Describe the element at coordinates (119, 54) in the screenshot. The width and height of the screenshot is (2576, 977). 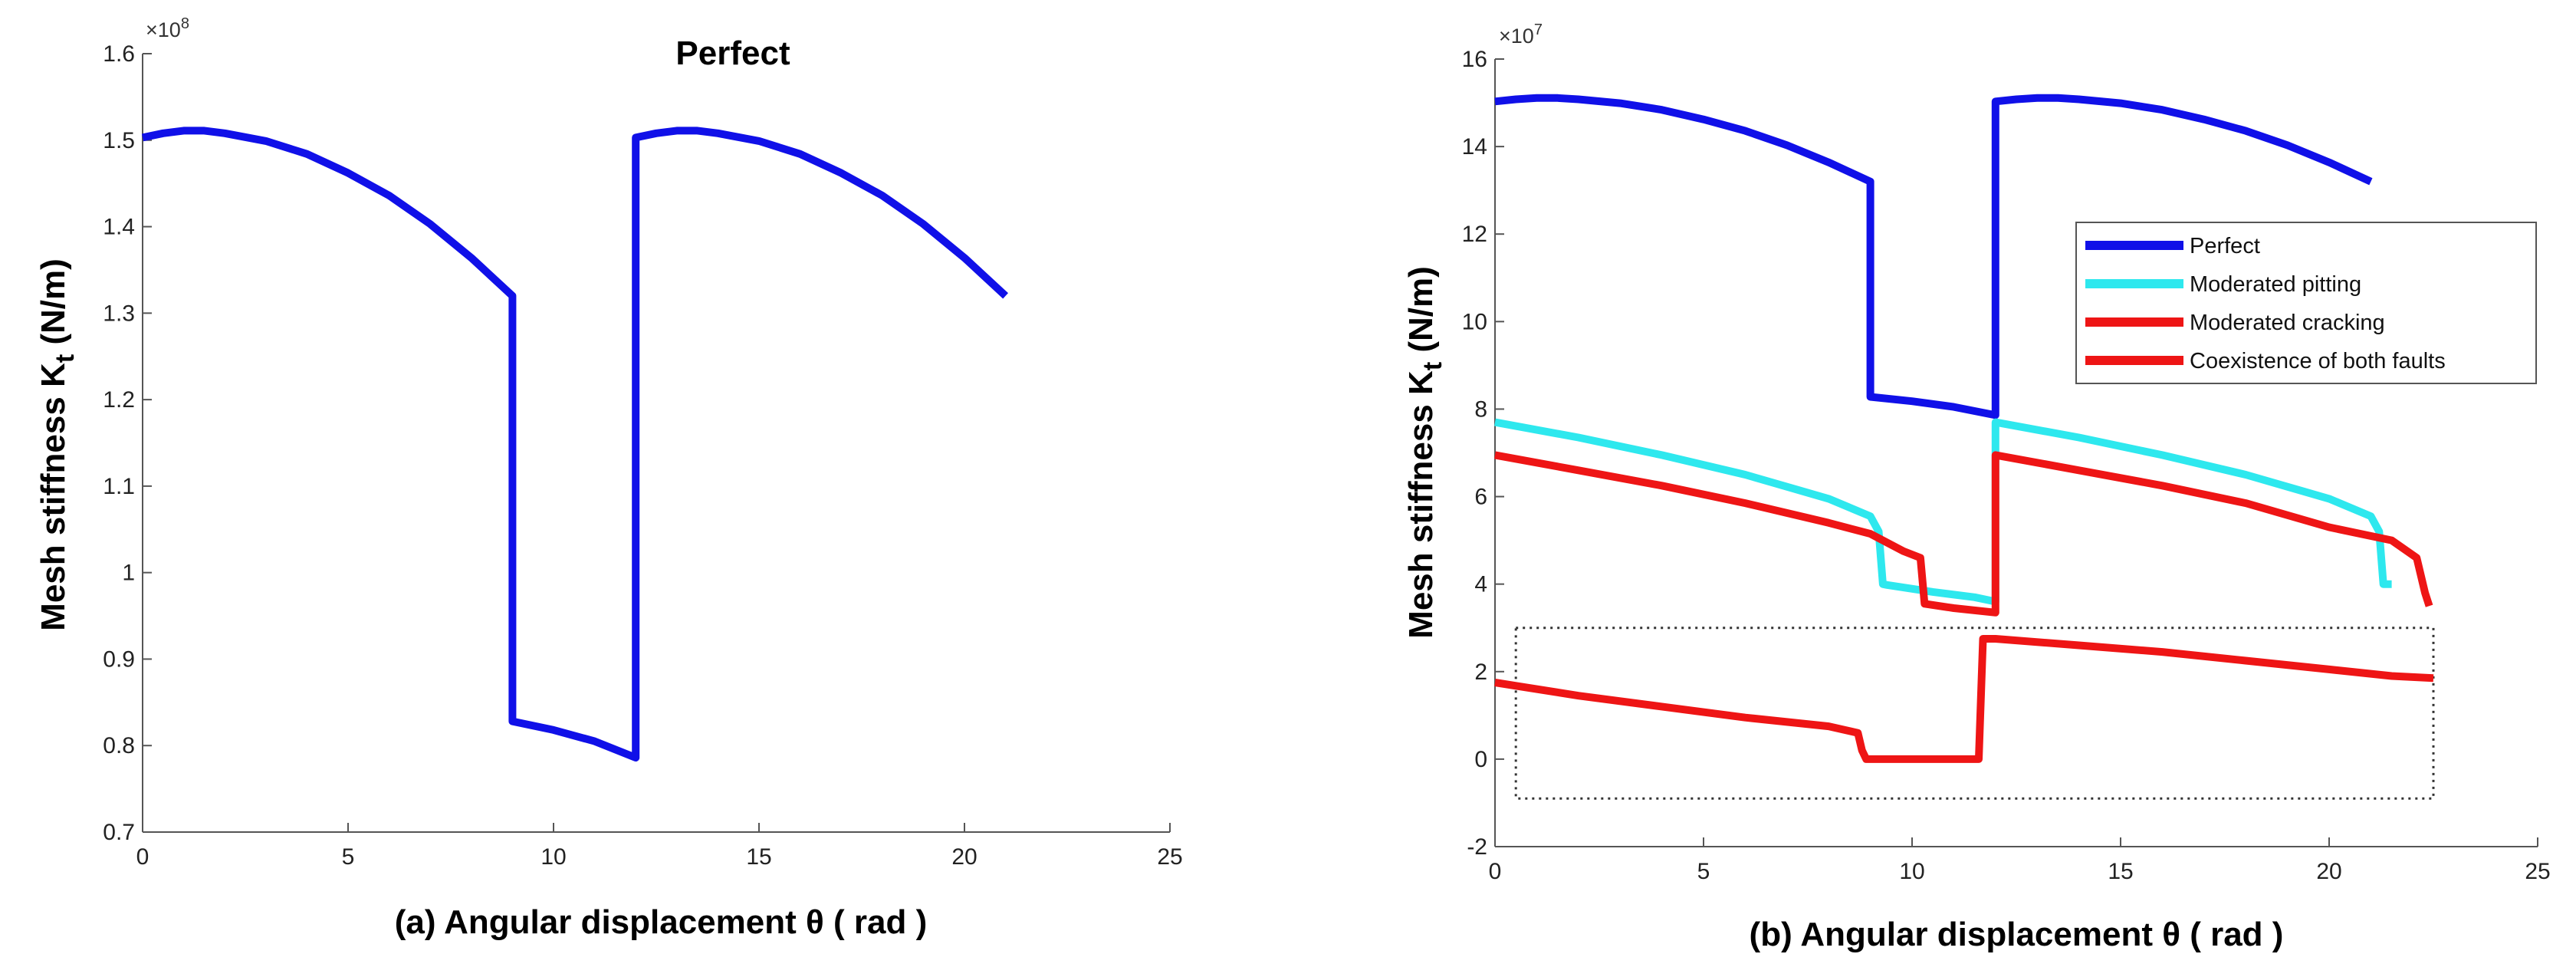
I see `chart-a-y-tick-label: 1.6` at that location.